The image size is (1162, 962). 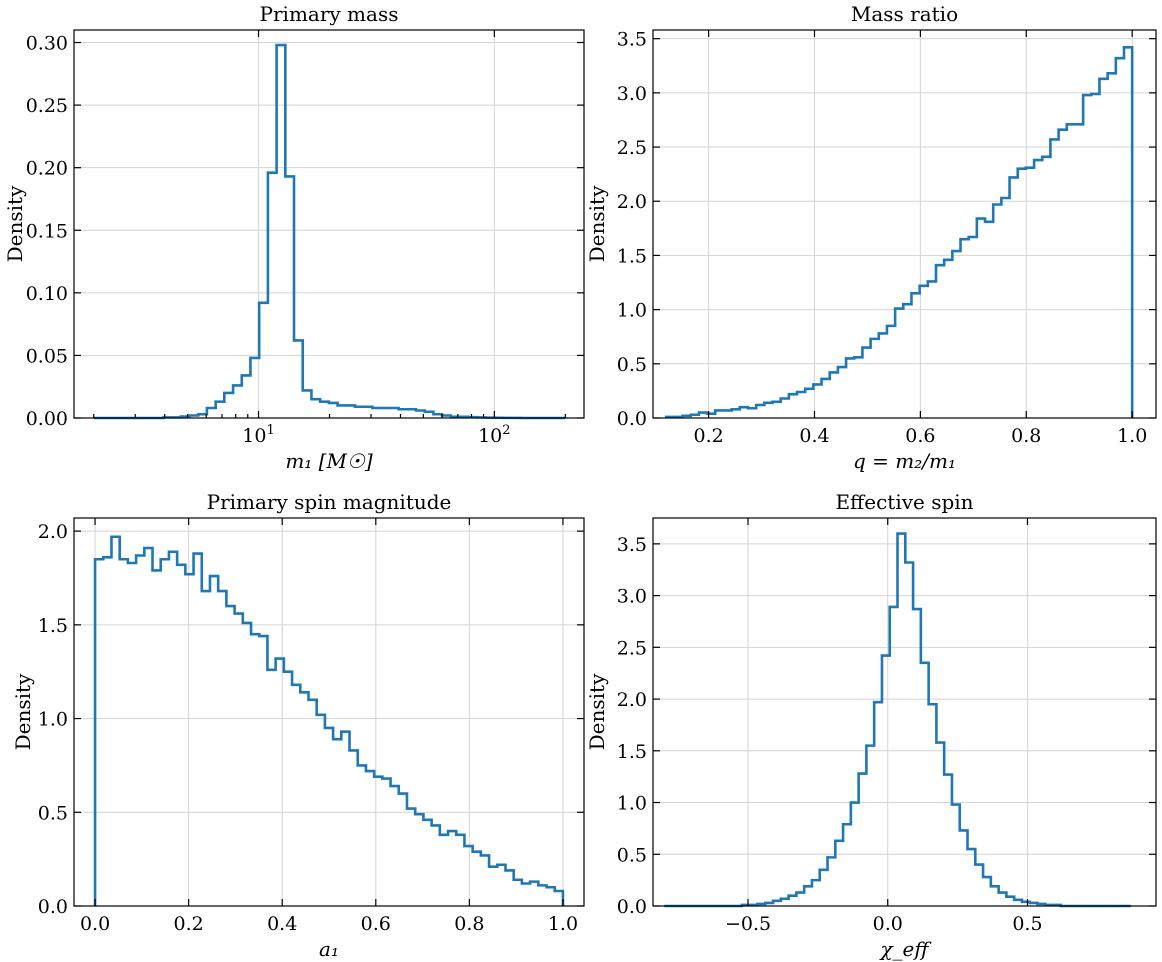 What do you see at coordinates (47, 106) in the screenshot?
I see `y-tick-label: 0.25` at bounding box center [47, 106].